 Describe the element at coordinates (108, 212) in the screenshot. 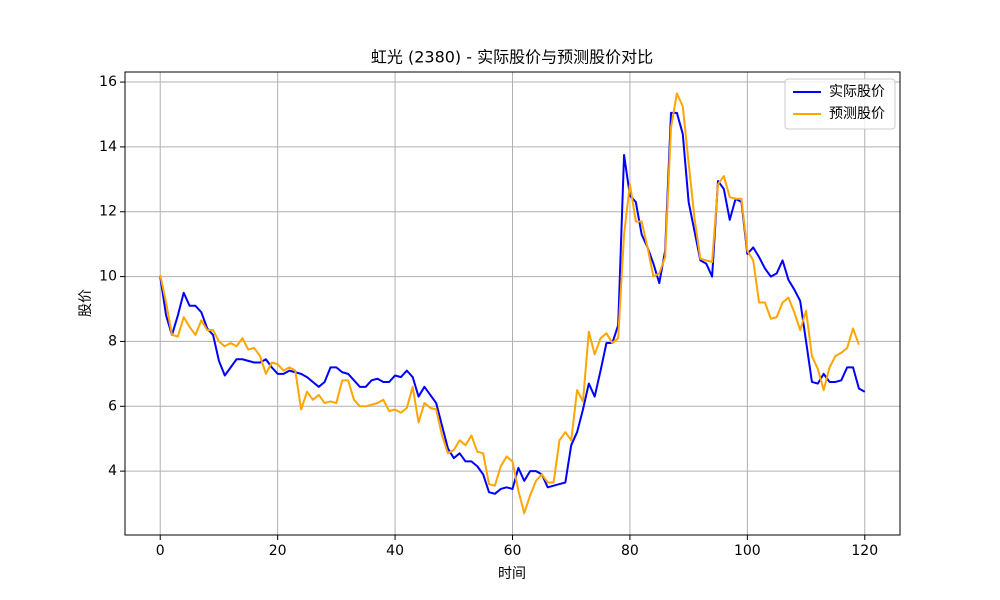

I see `y-tick-label: 12` at that location.